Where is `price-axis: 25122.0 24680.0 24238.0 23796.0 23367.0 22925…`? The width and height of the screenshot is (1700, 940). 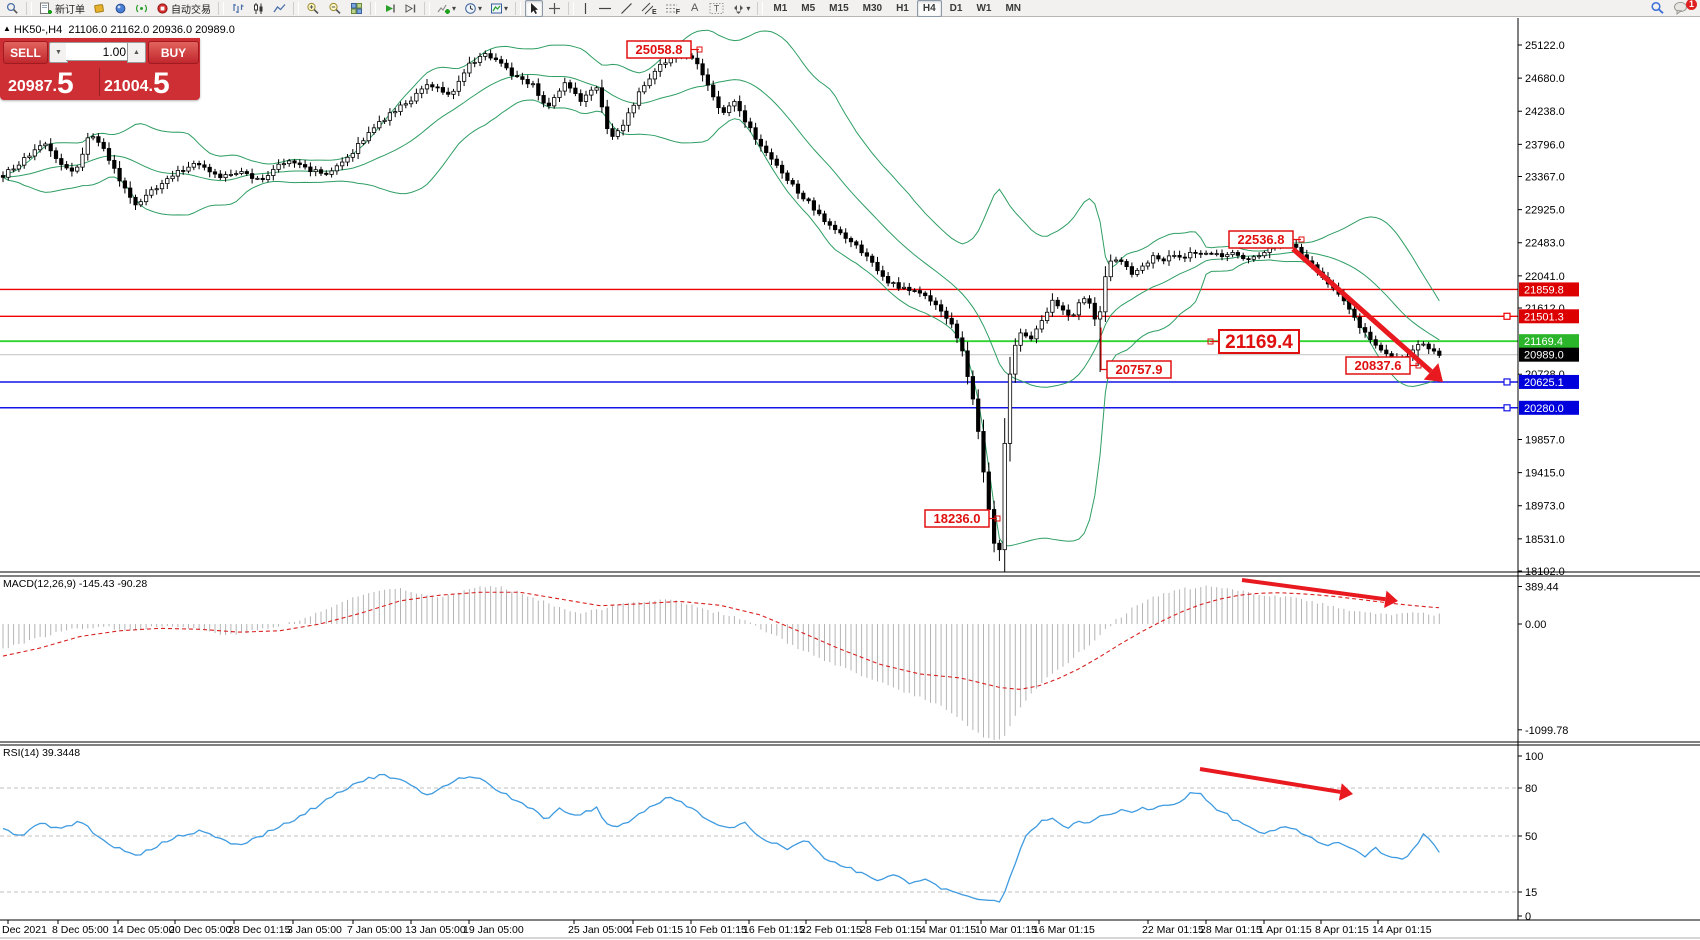
price-axis: 25122.0 24680.0 24238.0 23796.0 23367.0 22925… is located at coordinates (1541, 309).